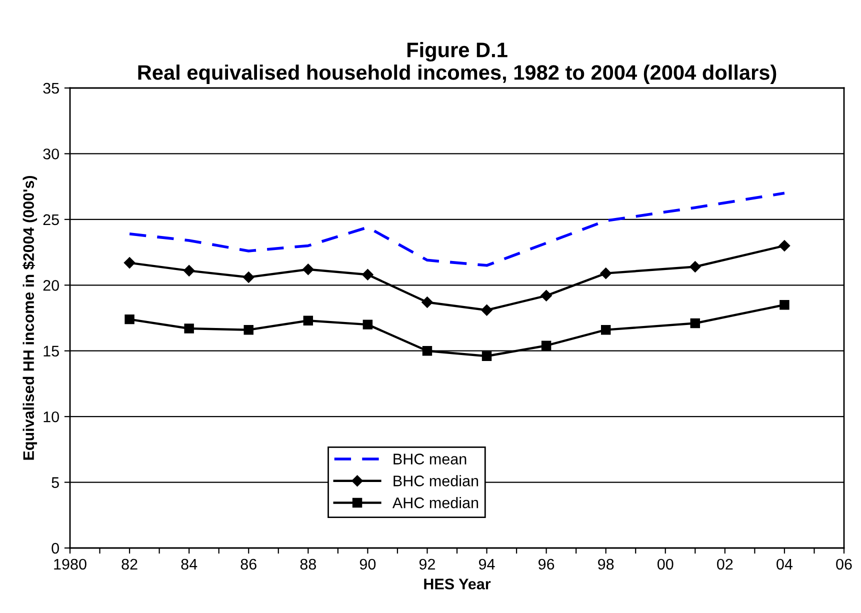 This screenshot has height=613, width=861. Describe the element at coordinates (51, 351) in the screenshot. I see `y-tick-label: 15` at that location.